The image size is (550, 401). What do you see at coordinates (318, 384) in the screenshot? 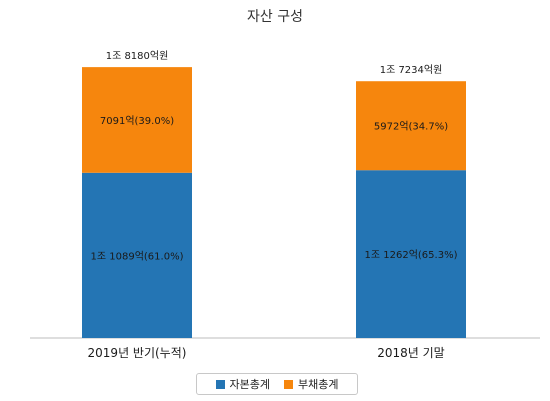
I see `legend-label-liabilities: 부채총계` at bounding box center [318, 384].